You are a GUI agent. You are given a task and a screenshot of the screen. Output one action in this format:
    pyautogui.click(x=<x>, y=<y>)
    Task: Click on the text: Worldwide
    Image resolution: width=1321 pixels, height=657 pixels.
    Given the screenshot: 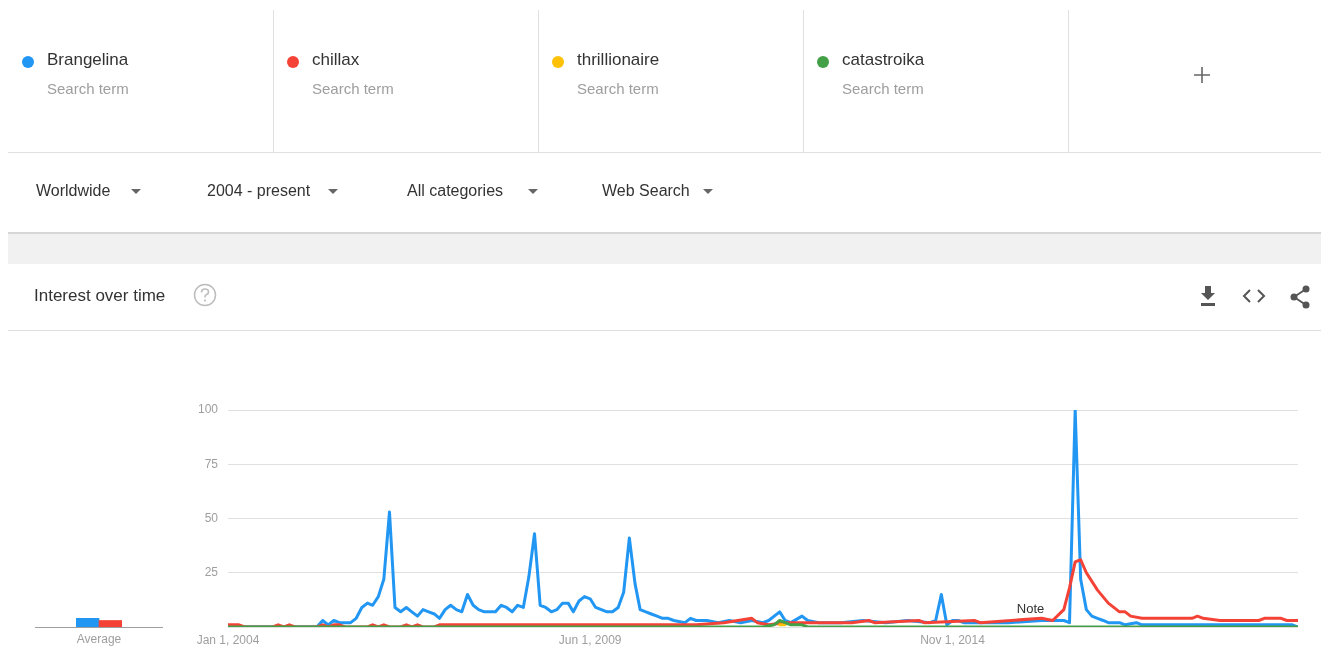 What is the action you would take?
    pyautogui.click(x=73, y=191)
    